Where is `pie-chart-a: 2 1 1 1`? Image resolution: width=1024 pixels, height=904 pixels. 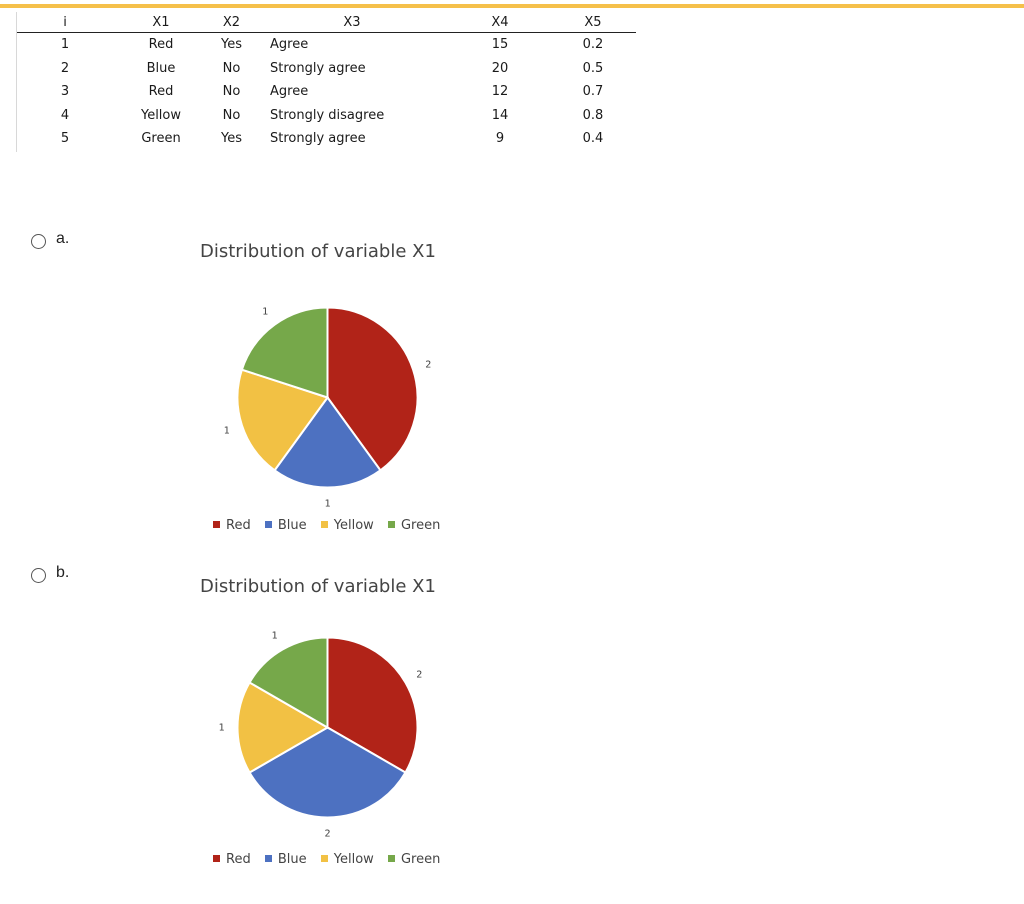
pie-chart-a: 2 1 1 1 is located at coordinates (327, 408).